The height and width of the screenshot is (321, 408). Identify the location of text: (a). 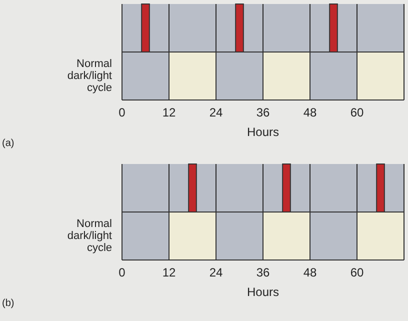
(8, 143).